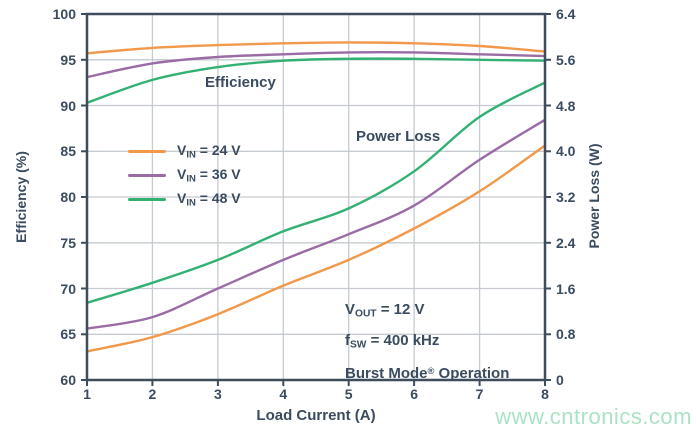 This screenshot has height=434, width=696. Describe the element at coordinates (209, 151) in the screenshot. I see `legend-label: VIN = 24 V` at that location.